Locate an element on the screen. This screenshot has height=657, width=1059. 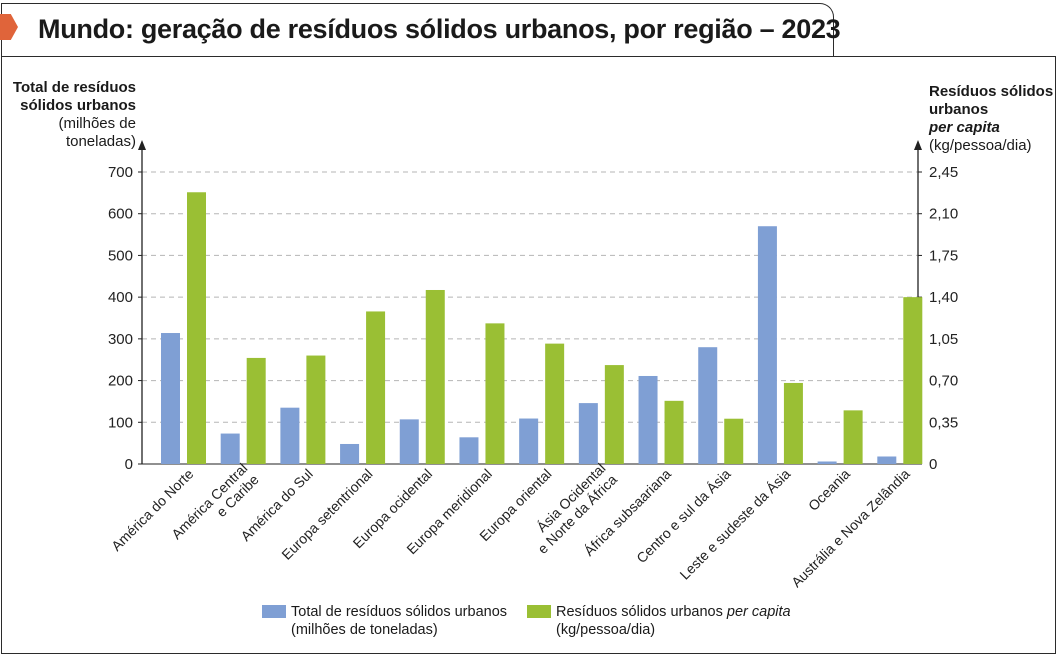
left-tick-label: 200 is located at coordinates (120, 381).